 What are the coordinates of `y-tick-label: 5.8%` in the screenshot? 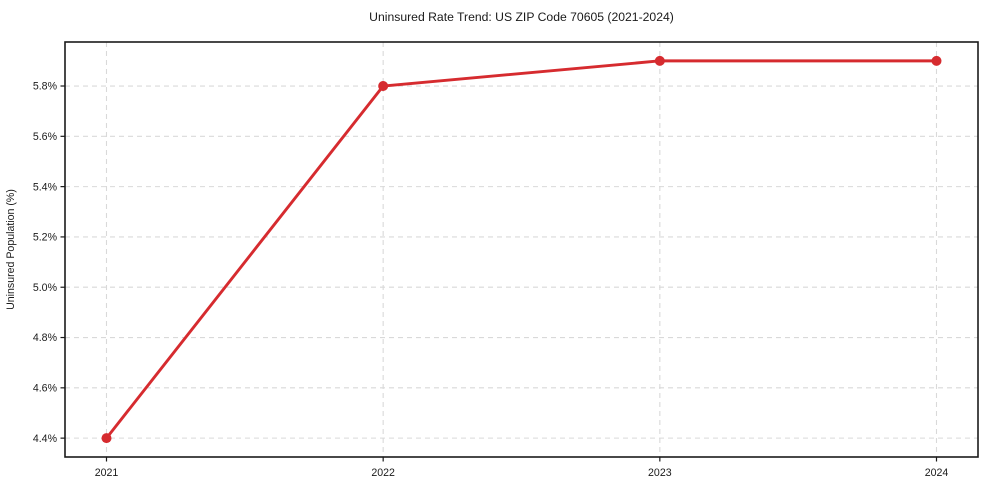 It's located at (45, 87).